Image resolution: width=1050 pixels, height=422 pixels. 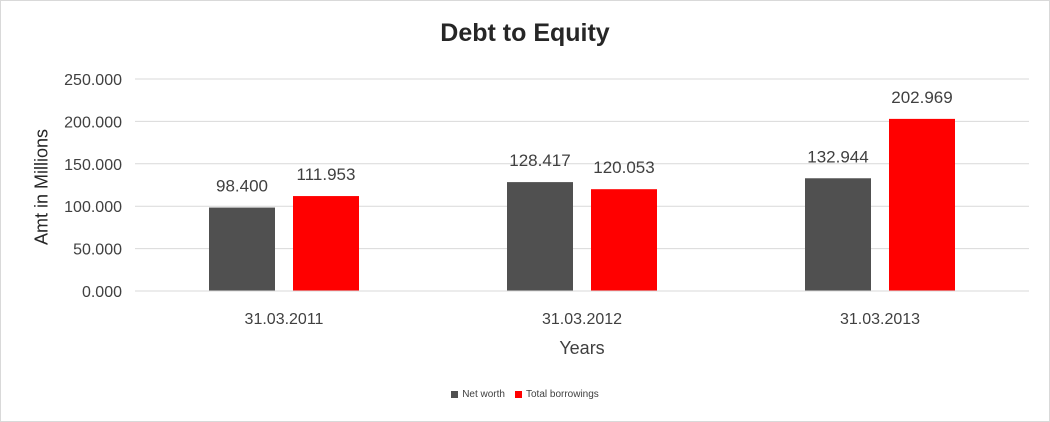 I want to click on y-tick-label: 150.000, so click(x=93, y=165).